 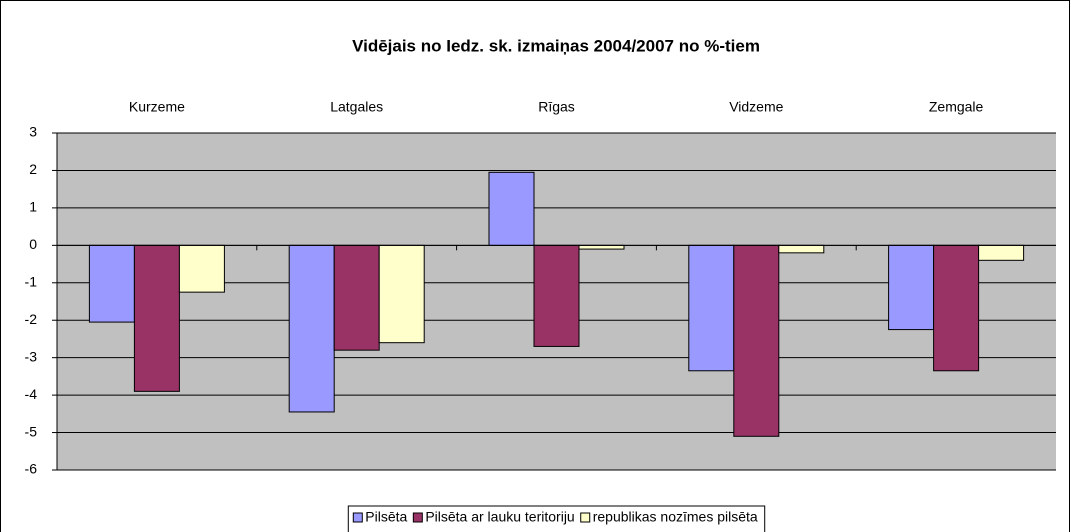 What do you see at coordinates (31, 394) in the screenshot?
I see `y-tick-label: -4` at bounding box center [31, 394].